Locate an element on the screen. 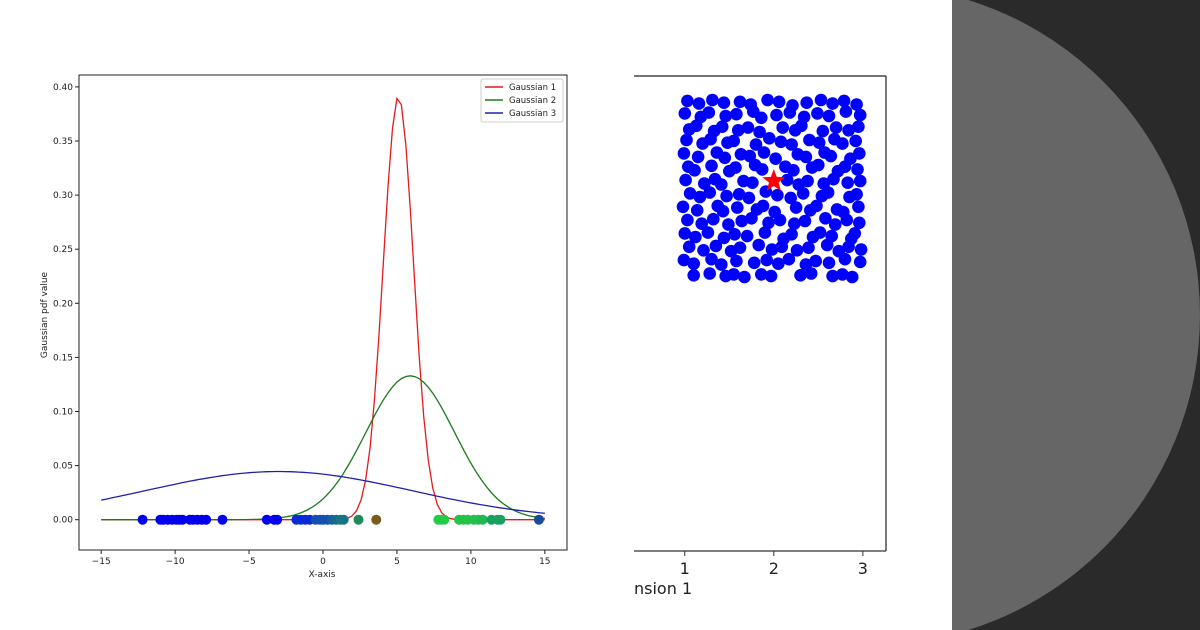  x-tick-label: −10 is located at coordinates (175, 562).